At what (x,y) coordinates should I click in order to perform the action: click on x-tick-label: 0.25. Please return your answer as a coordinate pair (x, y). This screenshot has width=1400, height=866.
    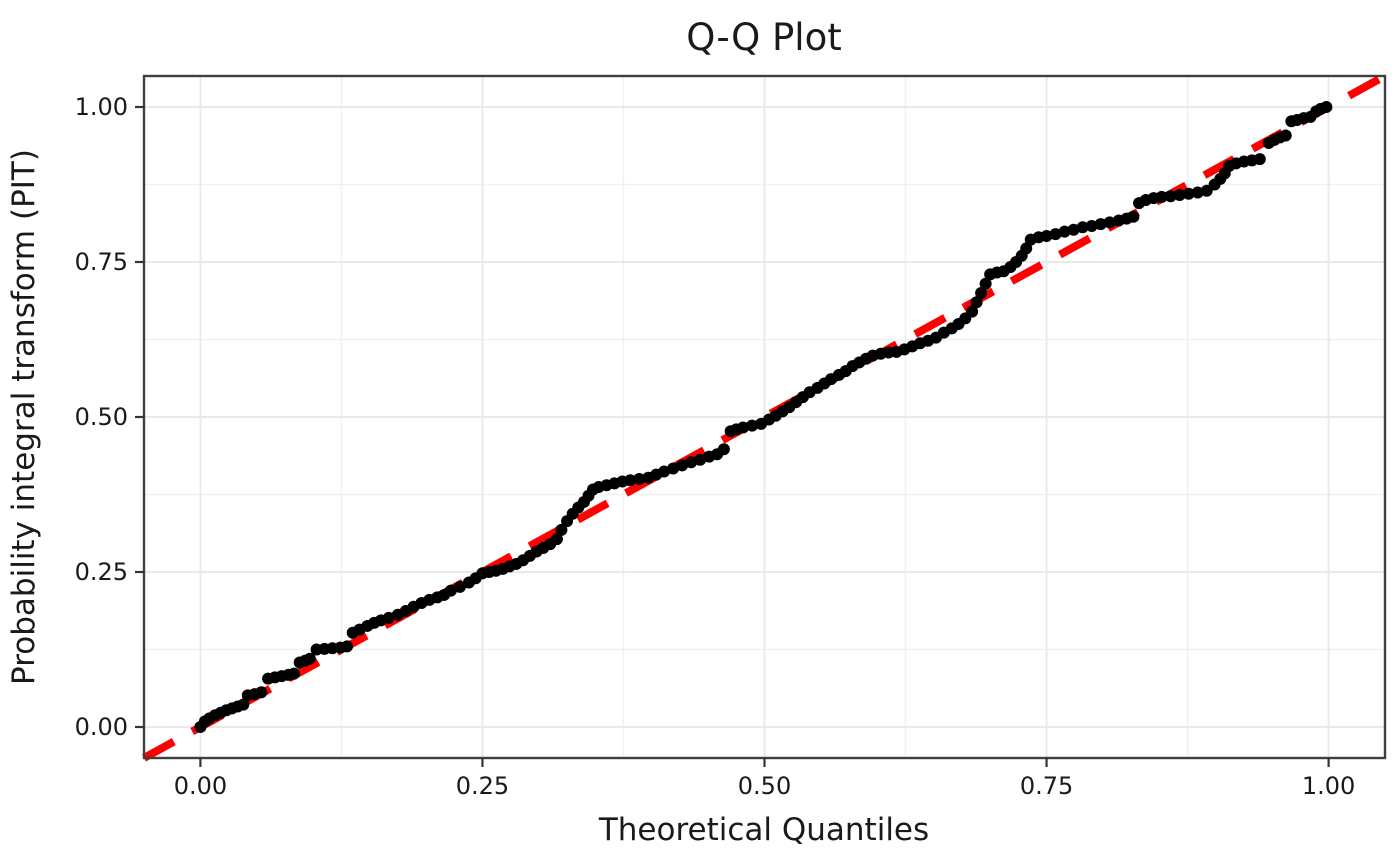
    Looking at the image, I should click on (482, 786).